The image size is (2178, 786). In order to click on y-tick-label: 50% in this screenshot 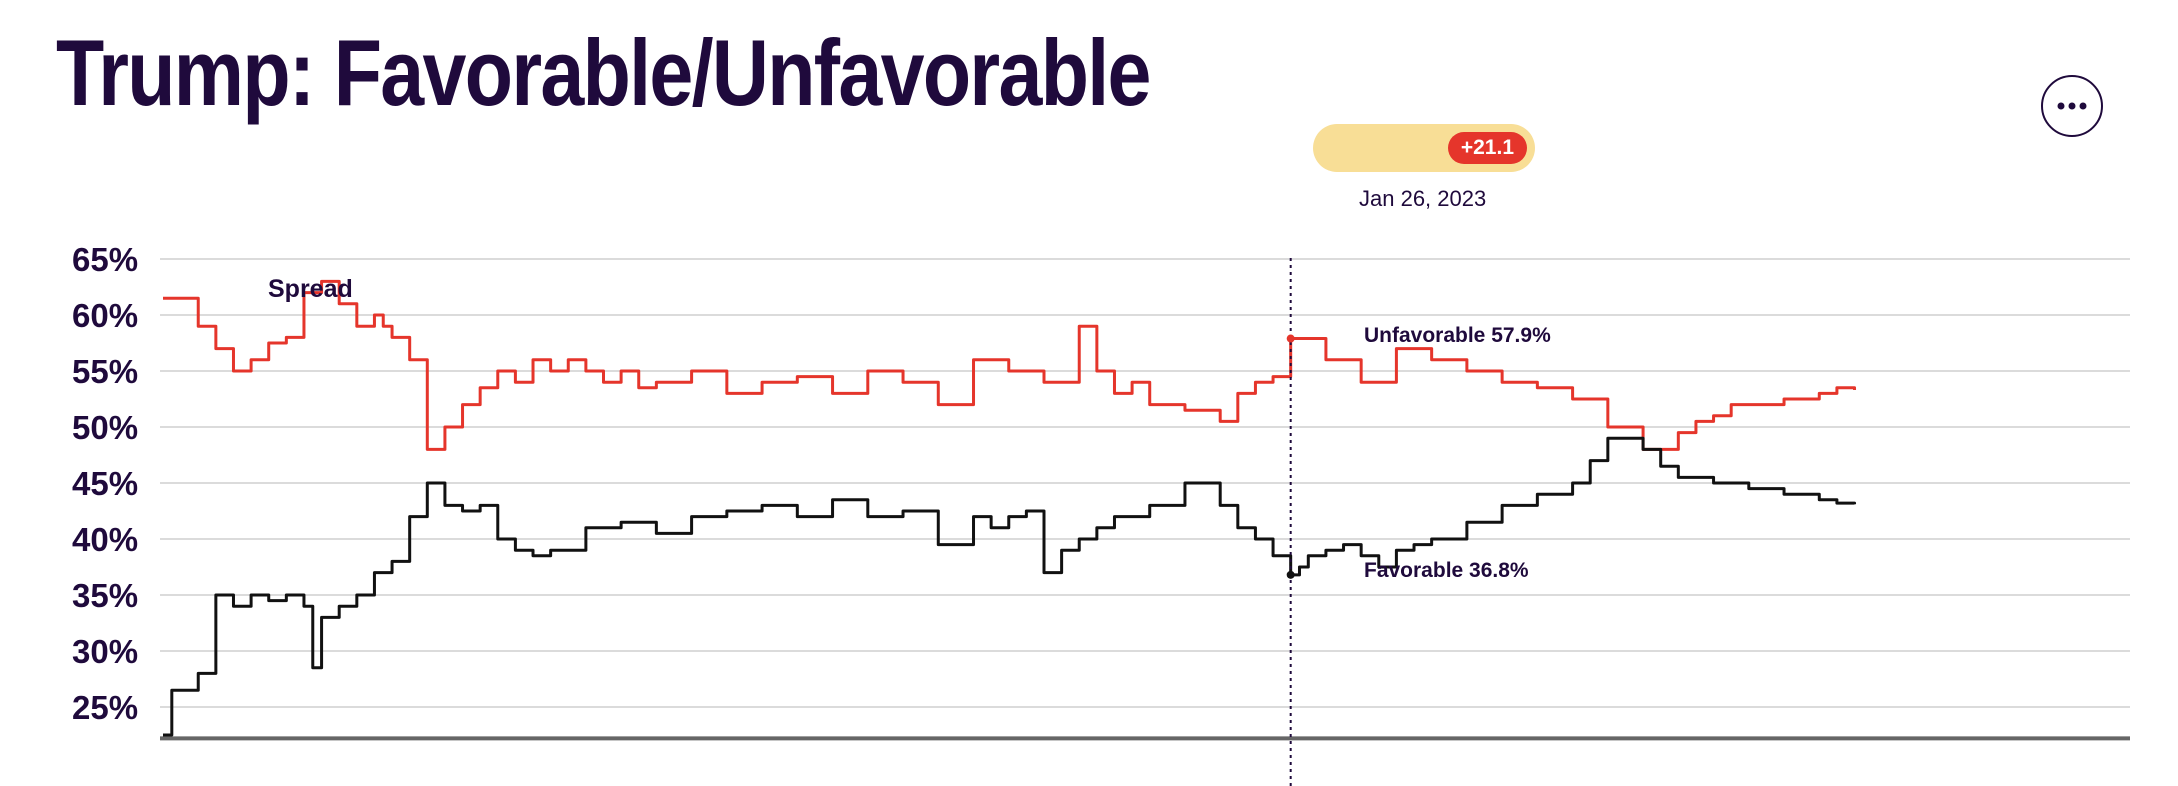, I will do `click(105, 427)`.